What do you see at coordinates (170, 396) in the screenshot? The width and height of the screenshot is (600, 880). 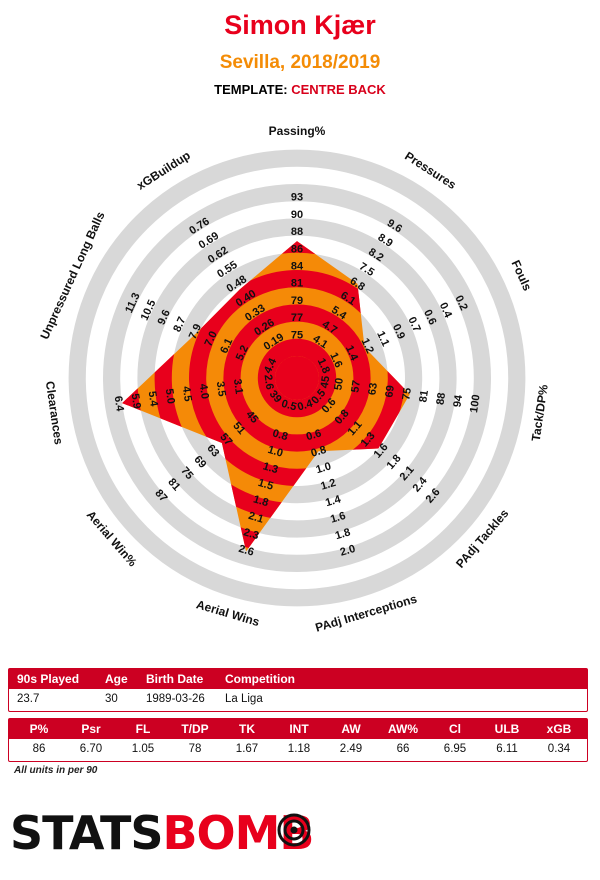 I see `tick-label-8-4: 5.0` at bounding box center [170, 396].